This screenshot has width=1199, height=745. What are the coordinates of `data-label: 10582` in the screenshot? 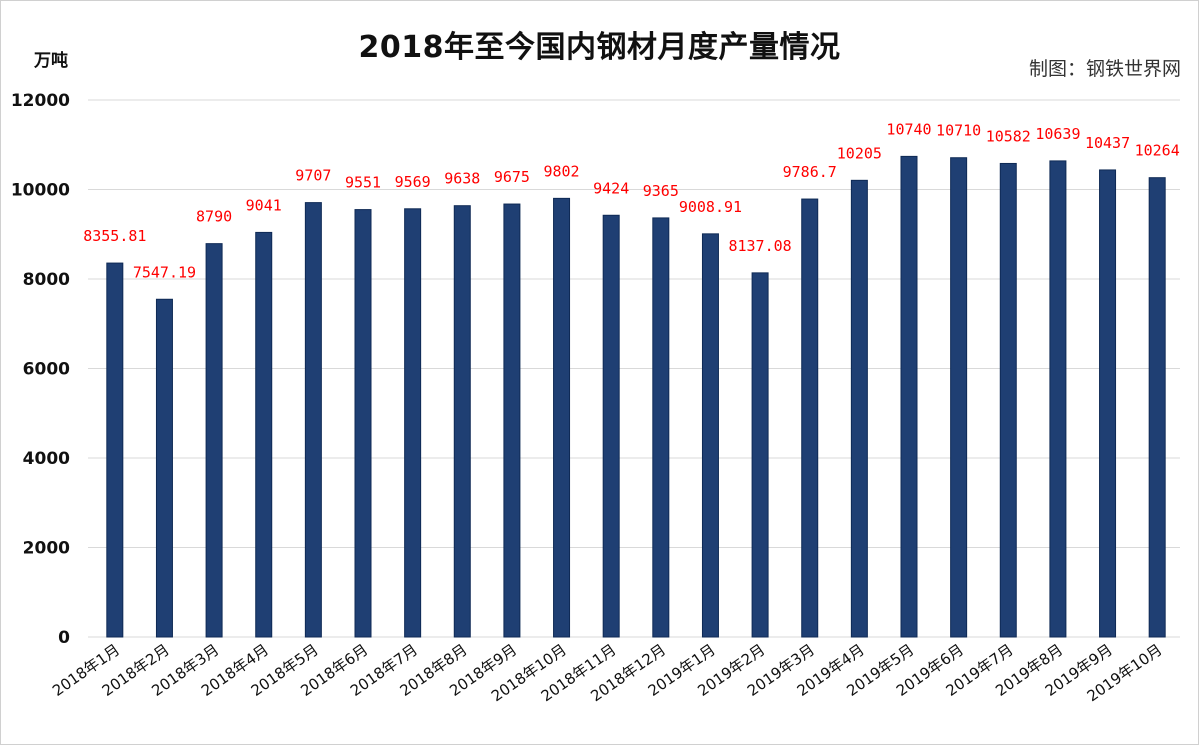 It's located at (1008, 136).